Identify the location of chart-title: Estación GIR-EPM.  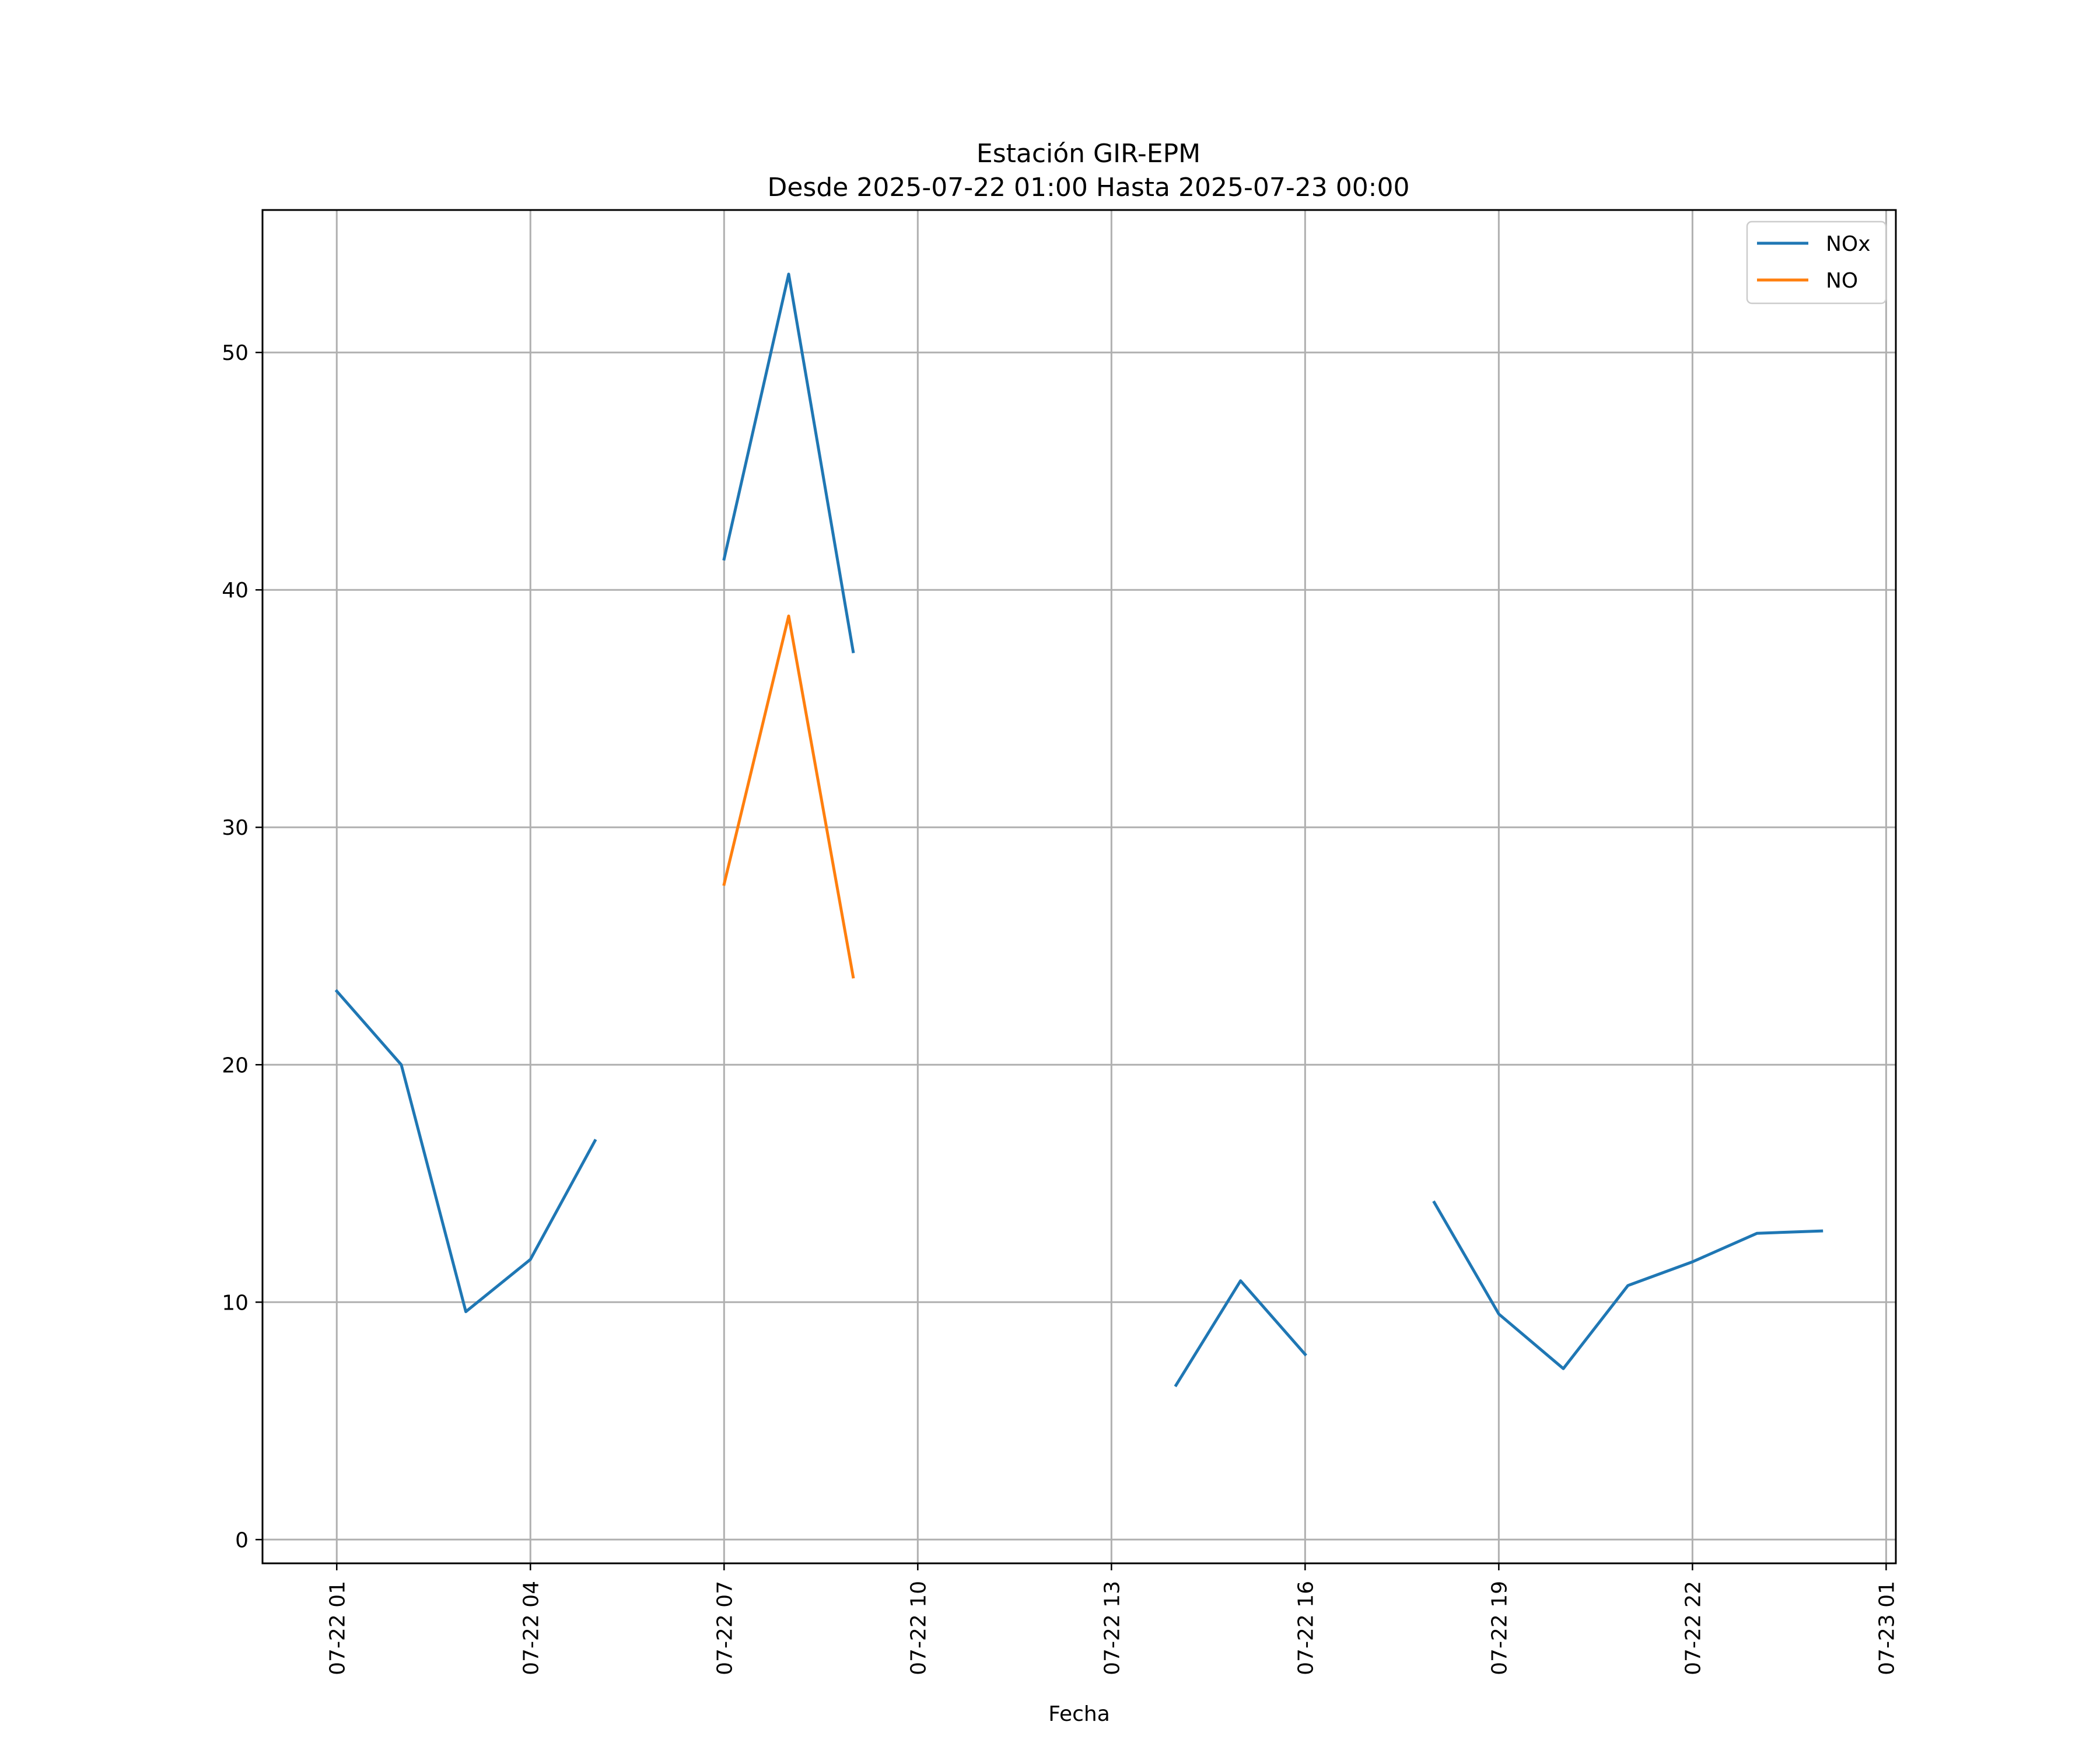
(1088, 154).